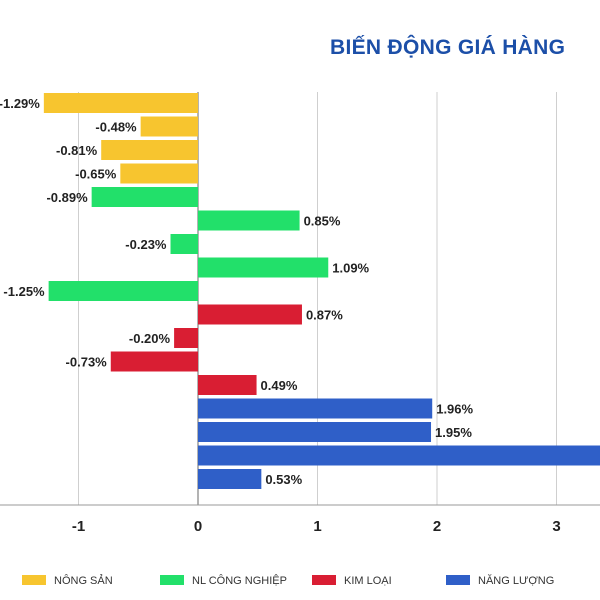  I want to click on x-tick-label-3: 2, so click(437, 526).